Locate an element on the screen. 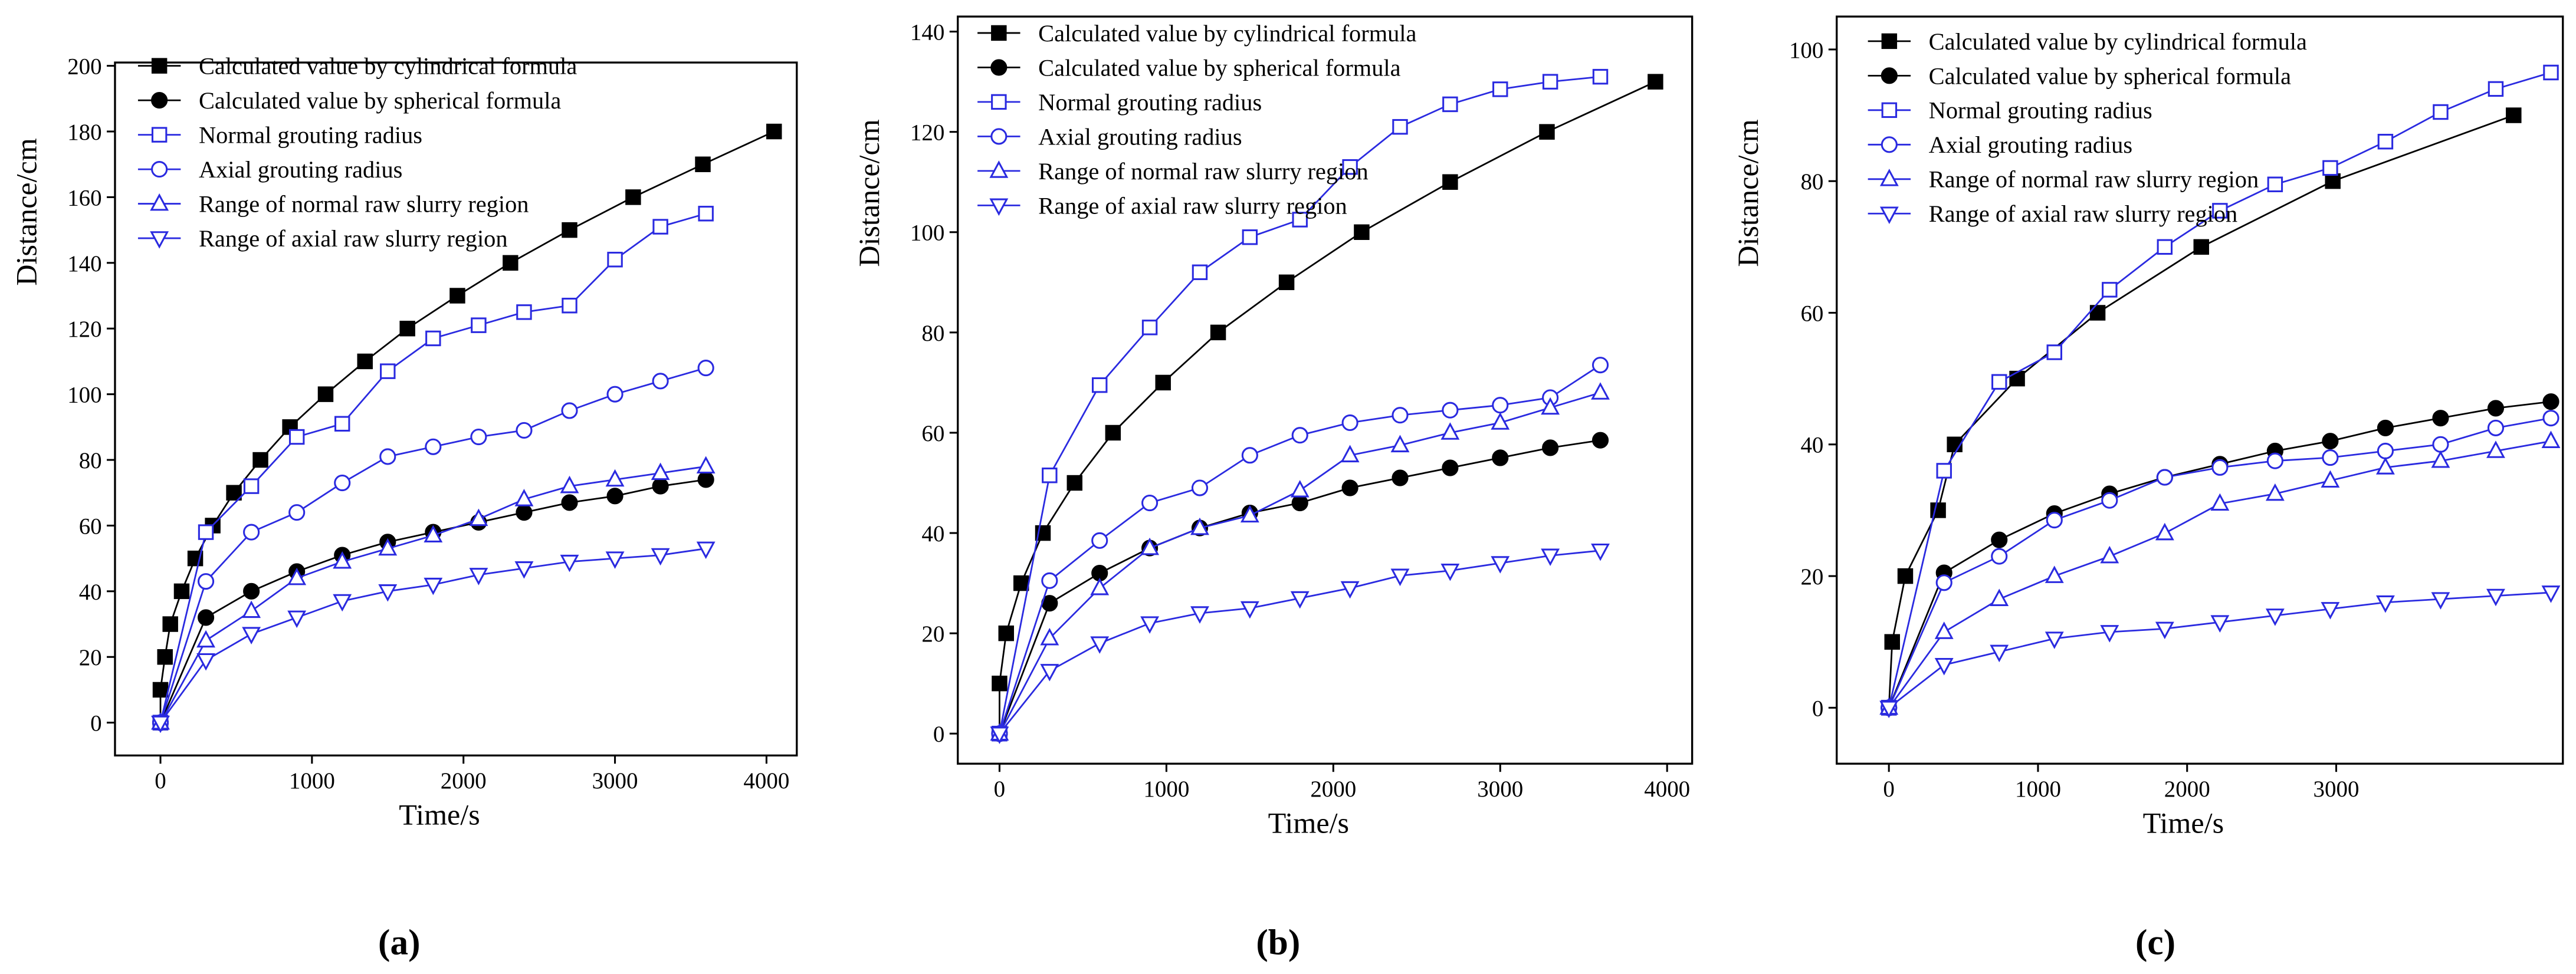  y-tick-label: 120 is located at coordinates (84, 329).